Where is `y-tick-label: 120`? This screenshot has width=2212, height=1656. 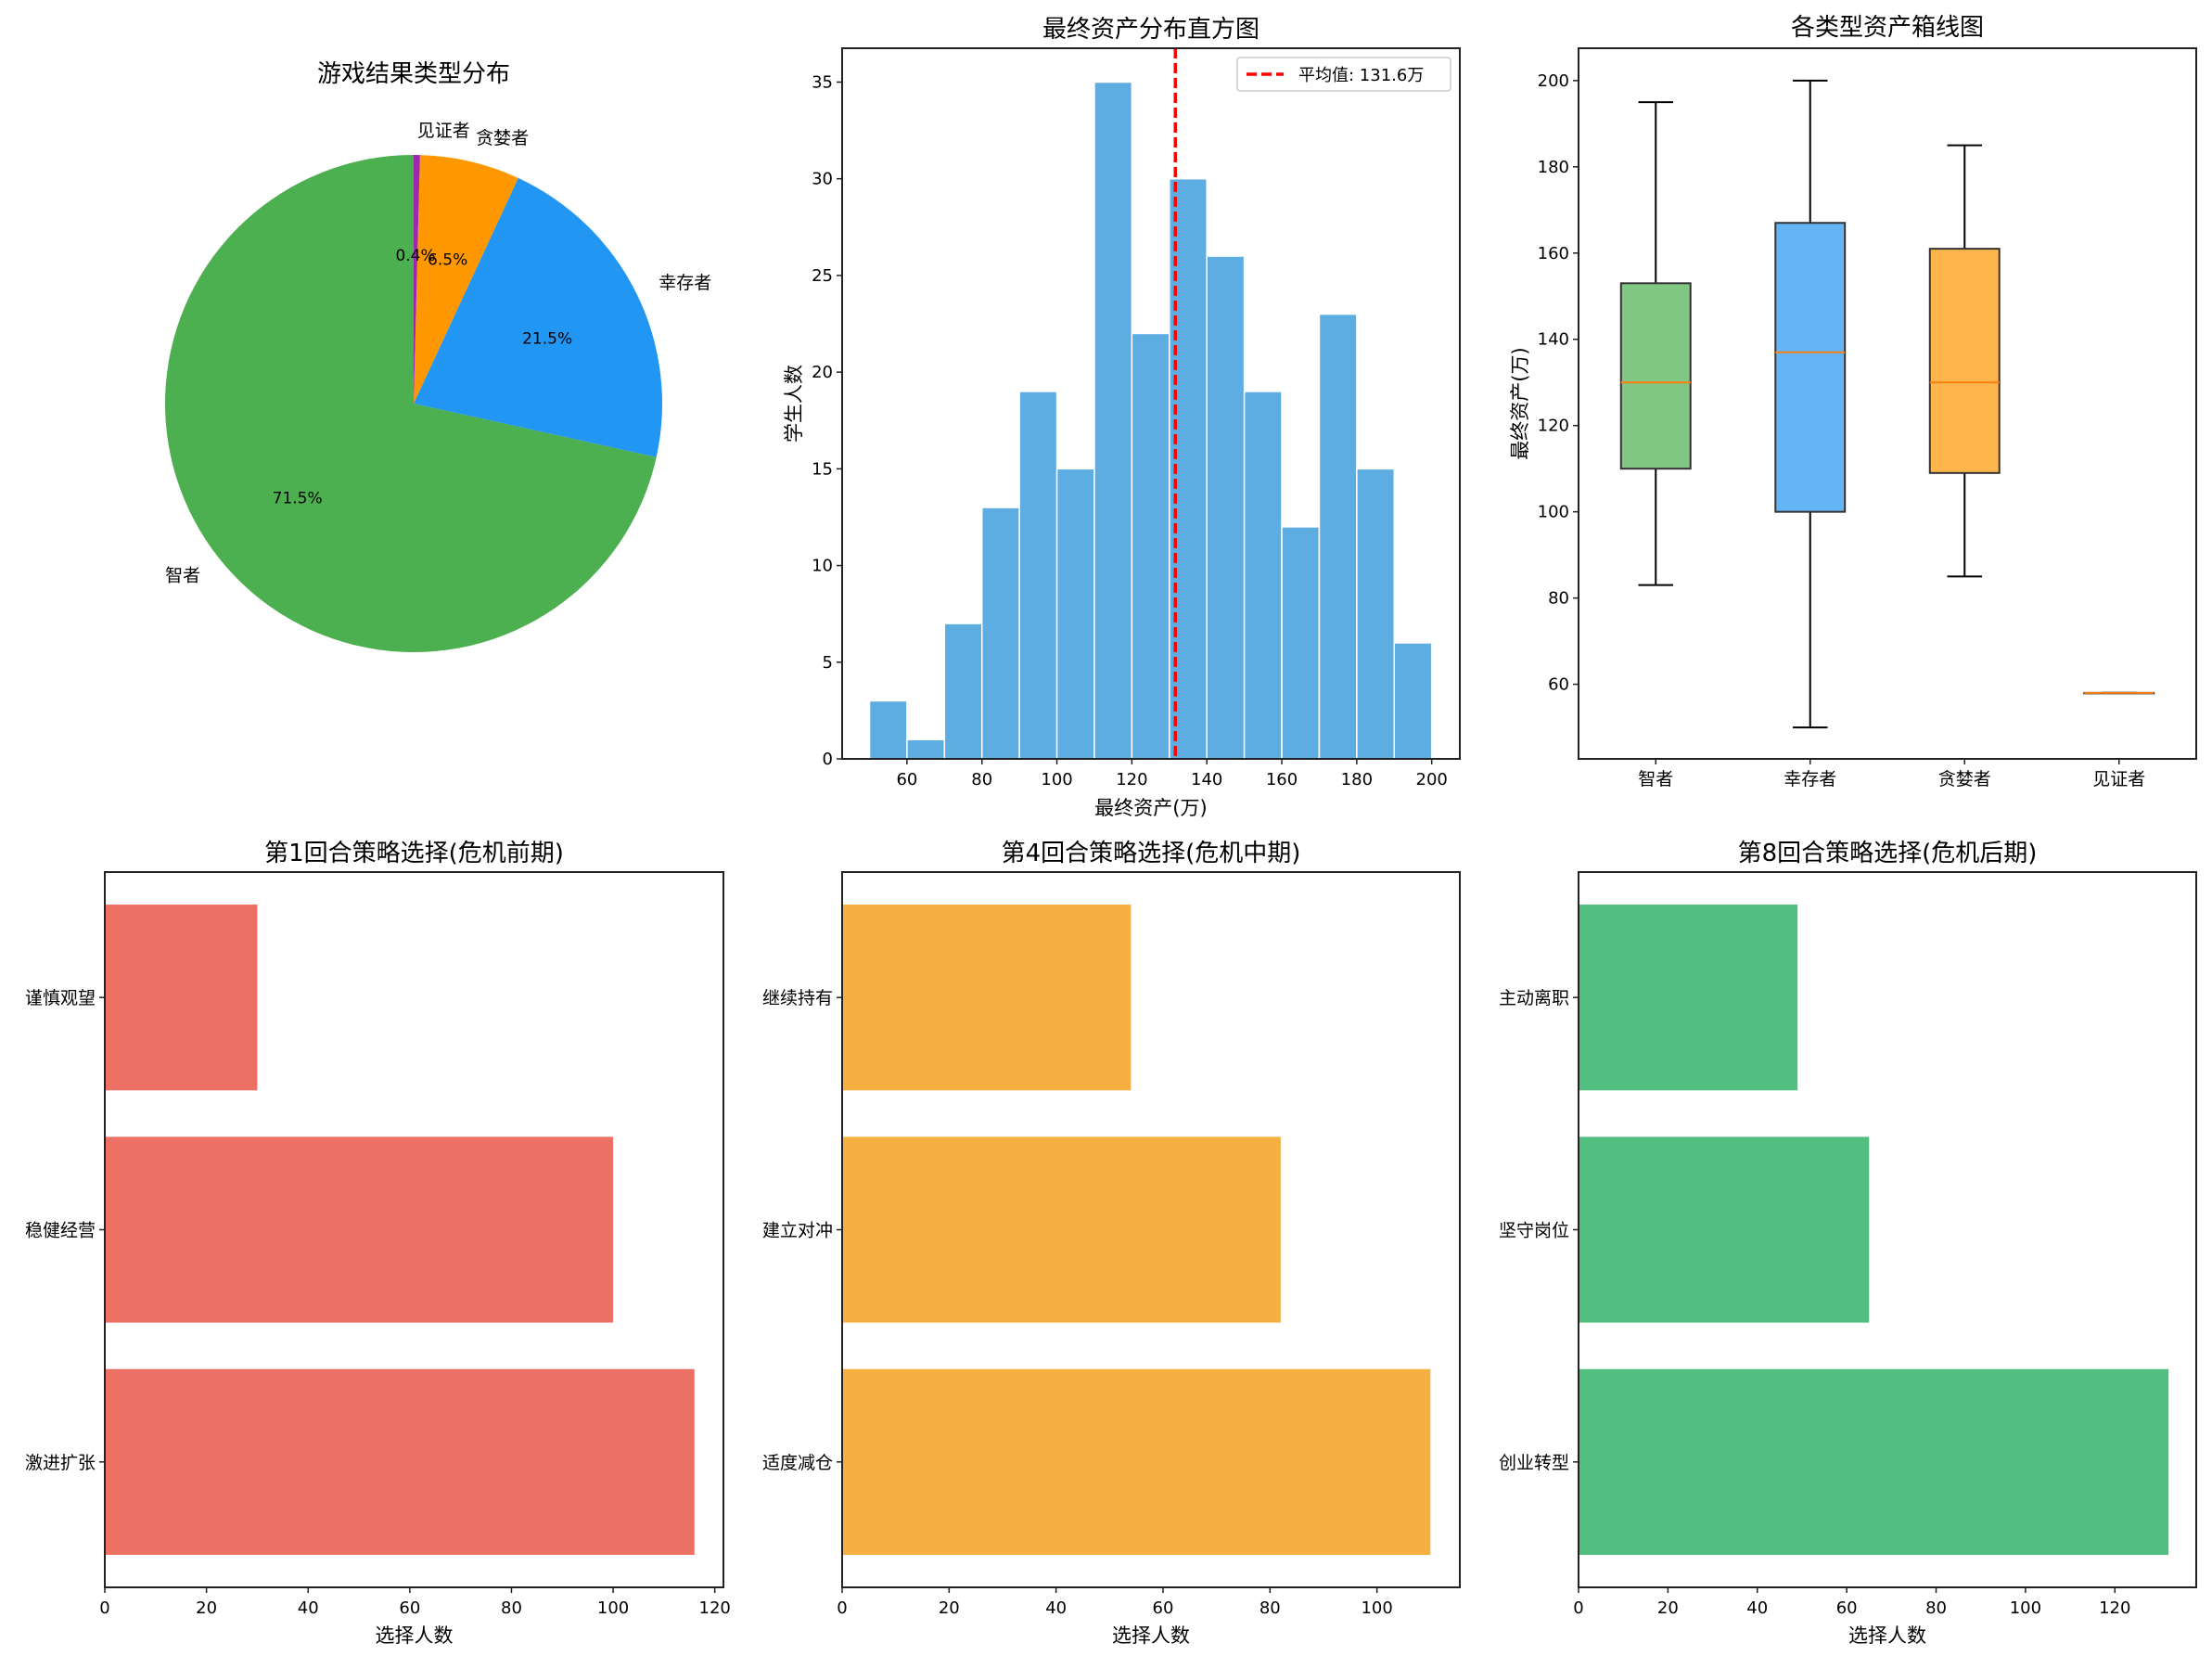
y-tick-label: 120 is located at coordinates (1553, 427).